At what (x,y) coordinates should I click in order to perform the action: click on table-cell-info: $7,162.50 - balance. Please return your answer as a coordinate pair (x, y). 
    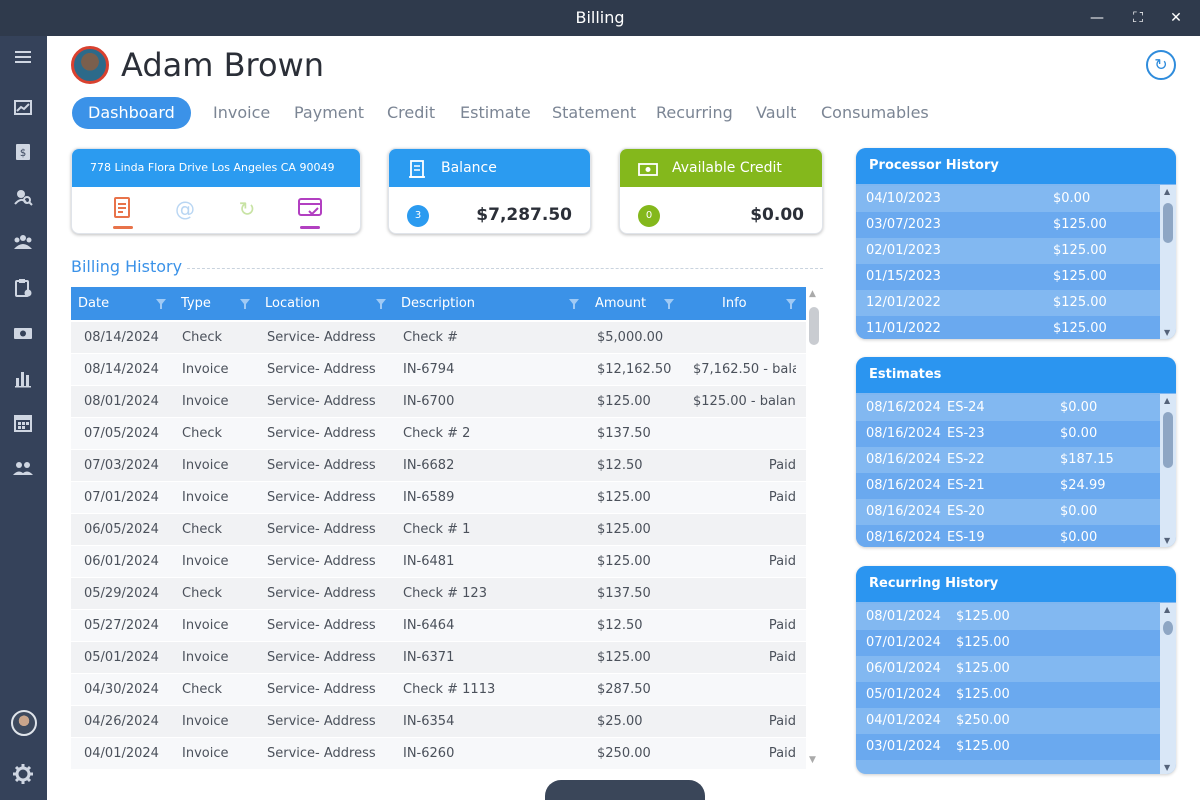
    Looking at the image, I should click on (744, 369).